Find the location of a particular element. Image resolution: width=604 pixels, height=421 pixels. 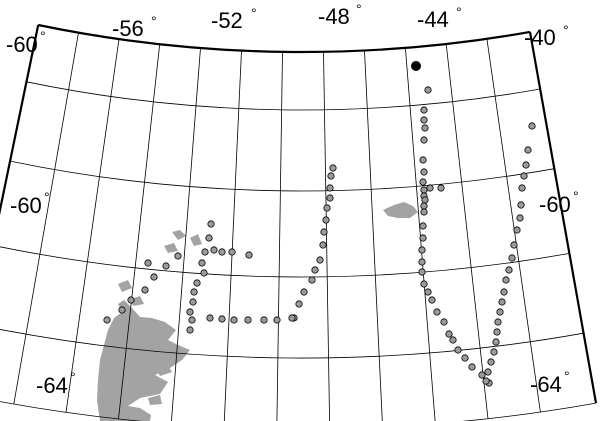

lon-label-56w: -56 is located at coordinates (128, 28).